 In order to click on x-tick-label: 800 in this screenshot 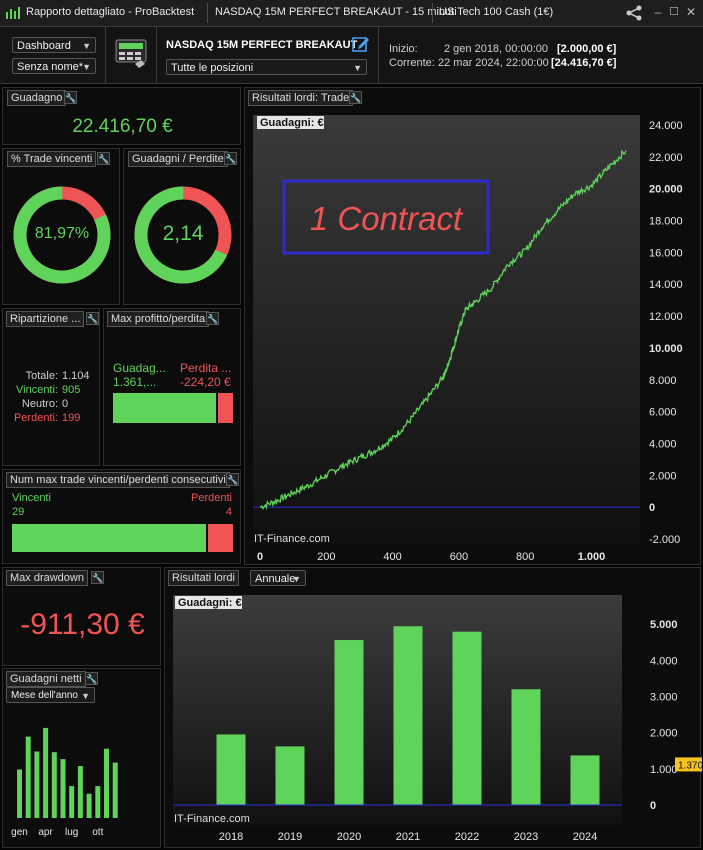, I will do `click(525, 557)`.